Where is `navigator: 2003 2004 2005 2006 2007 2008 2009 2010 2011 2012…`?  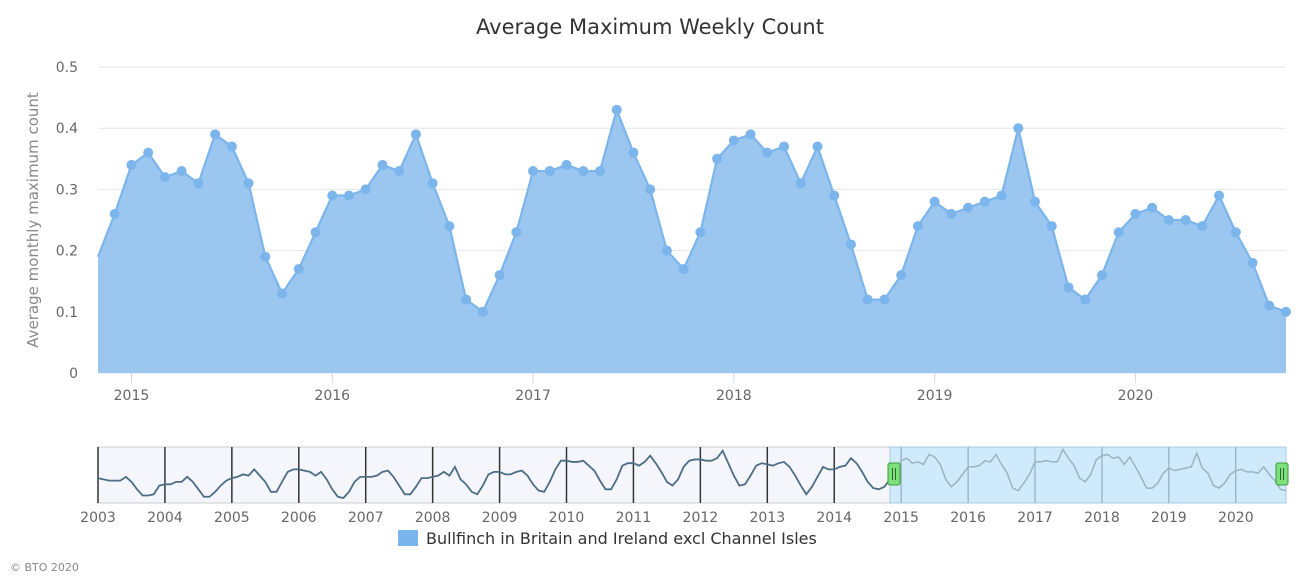
navigator: 2003 2004 2005 2006 2007 2008 2009 2010 2011 2012… is located at coordinates (684, 486).